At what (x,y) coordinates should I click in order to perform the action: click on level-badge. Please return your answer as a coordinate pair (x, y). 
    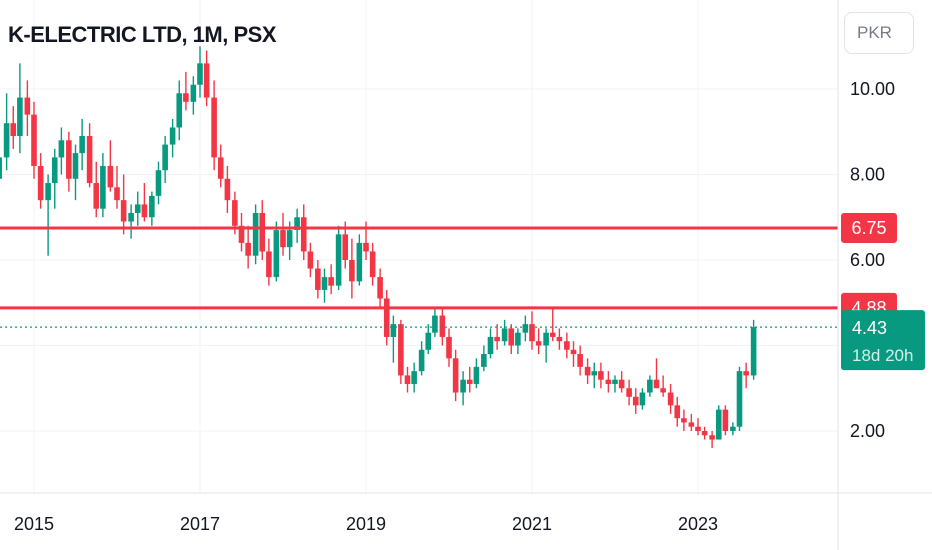
    Looking at the image, I should click on (869, 227).